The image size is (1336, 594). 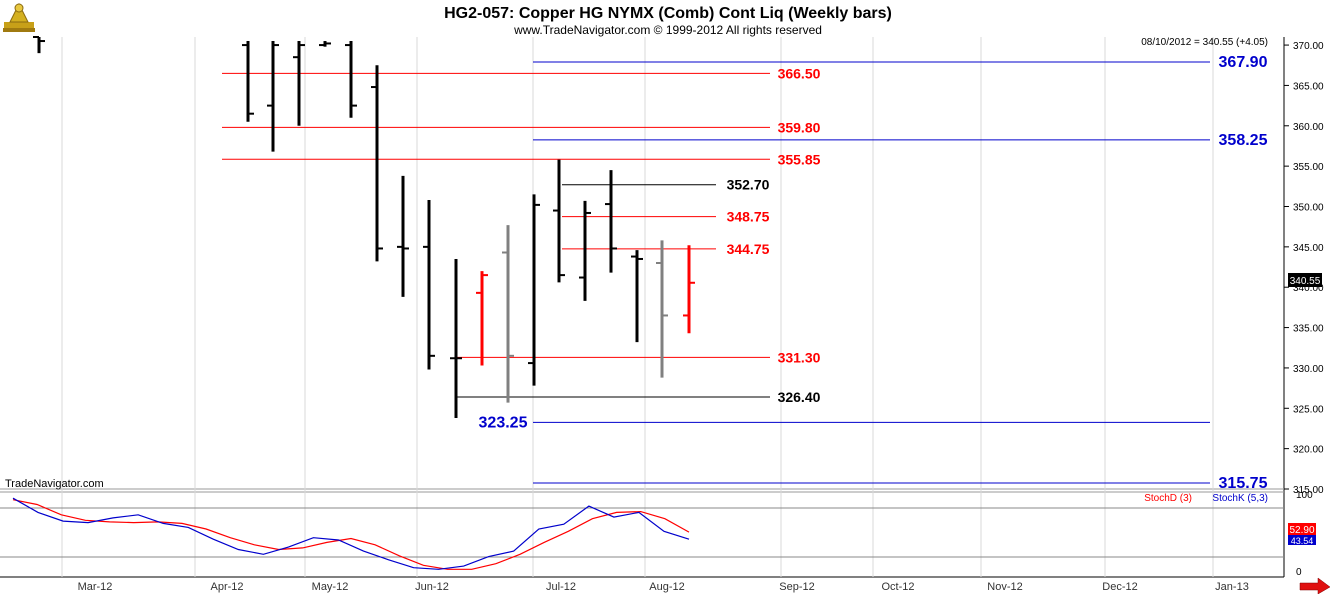 I want to click on time-tick-label: Jan-13, so click(x=1232, y=587).